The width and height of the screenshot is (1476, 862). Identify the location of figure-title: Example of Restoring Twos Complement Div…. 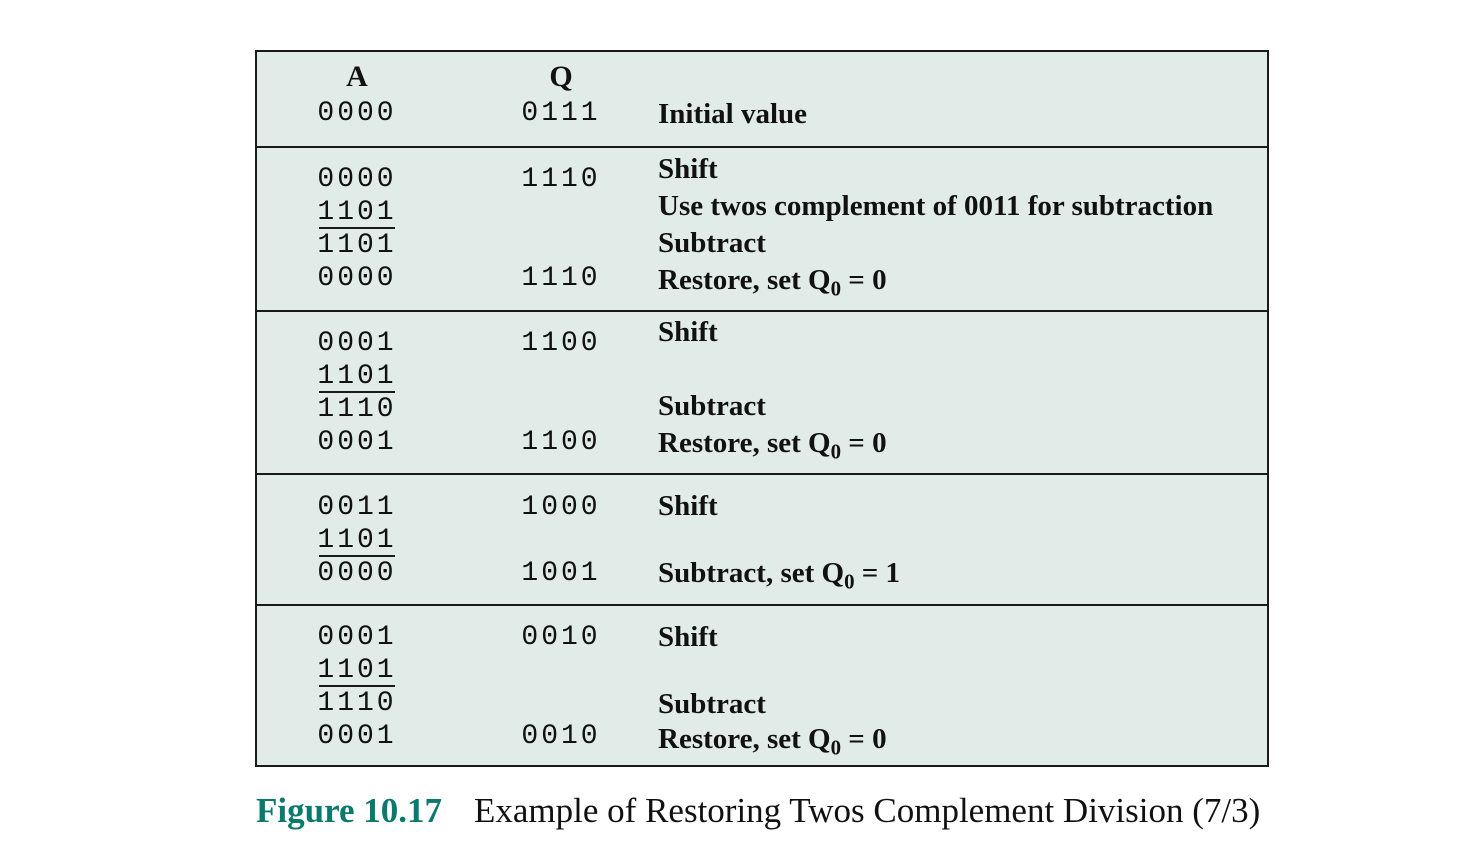
(867, 810).